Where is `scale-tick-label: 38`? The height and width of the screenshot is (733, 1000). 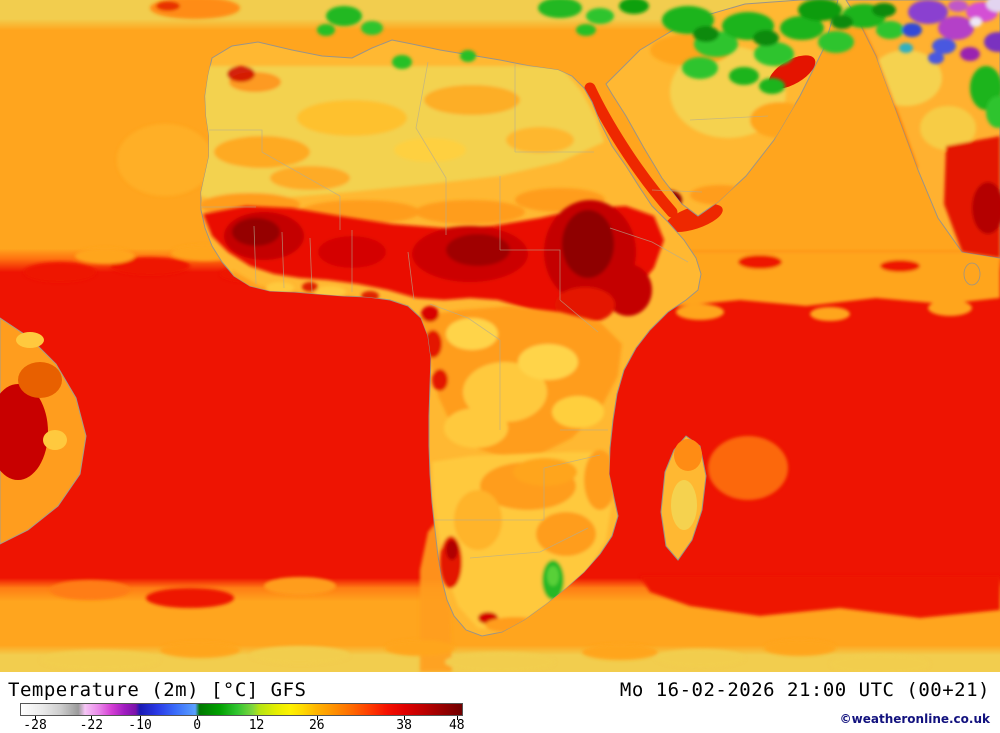
scale-tick-label: 38 is located at coordinates (404, 725).